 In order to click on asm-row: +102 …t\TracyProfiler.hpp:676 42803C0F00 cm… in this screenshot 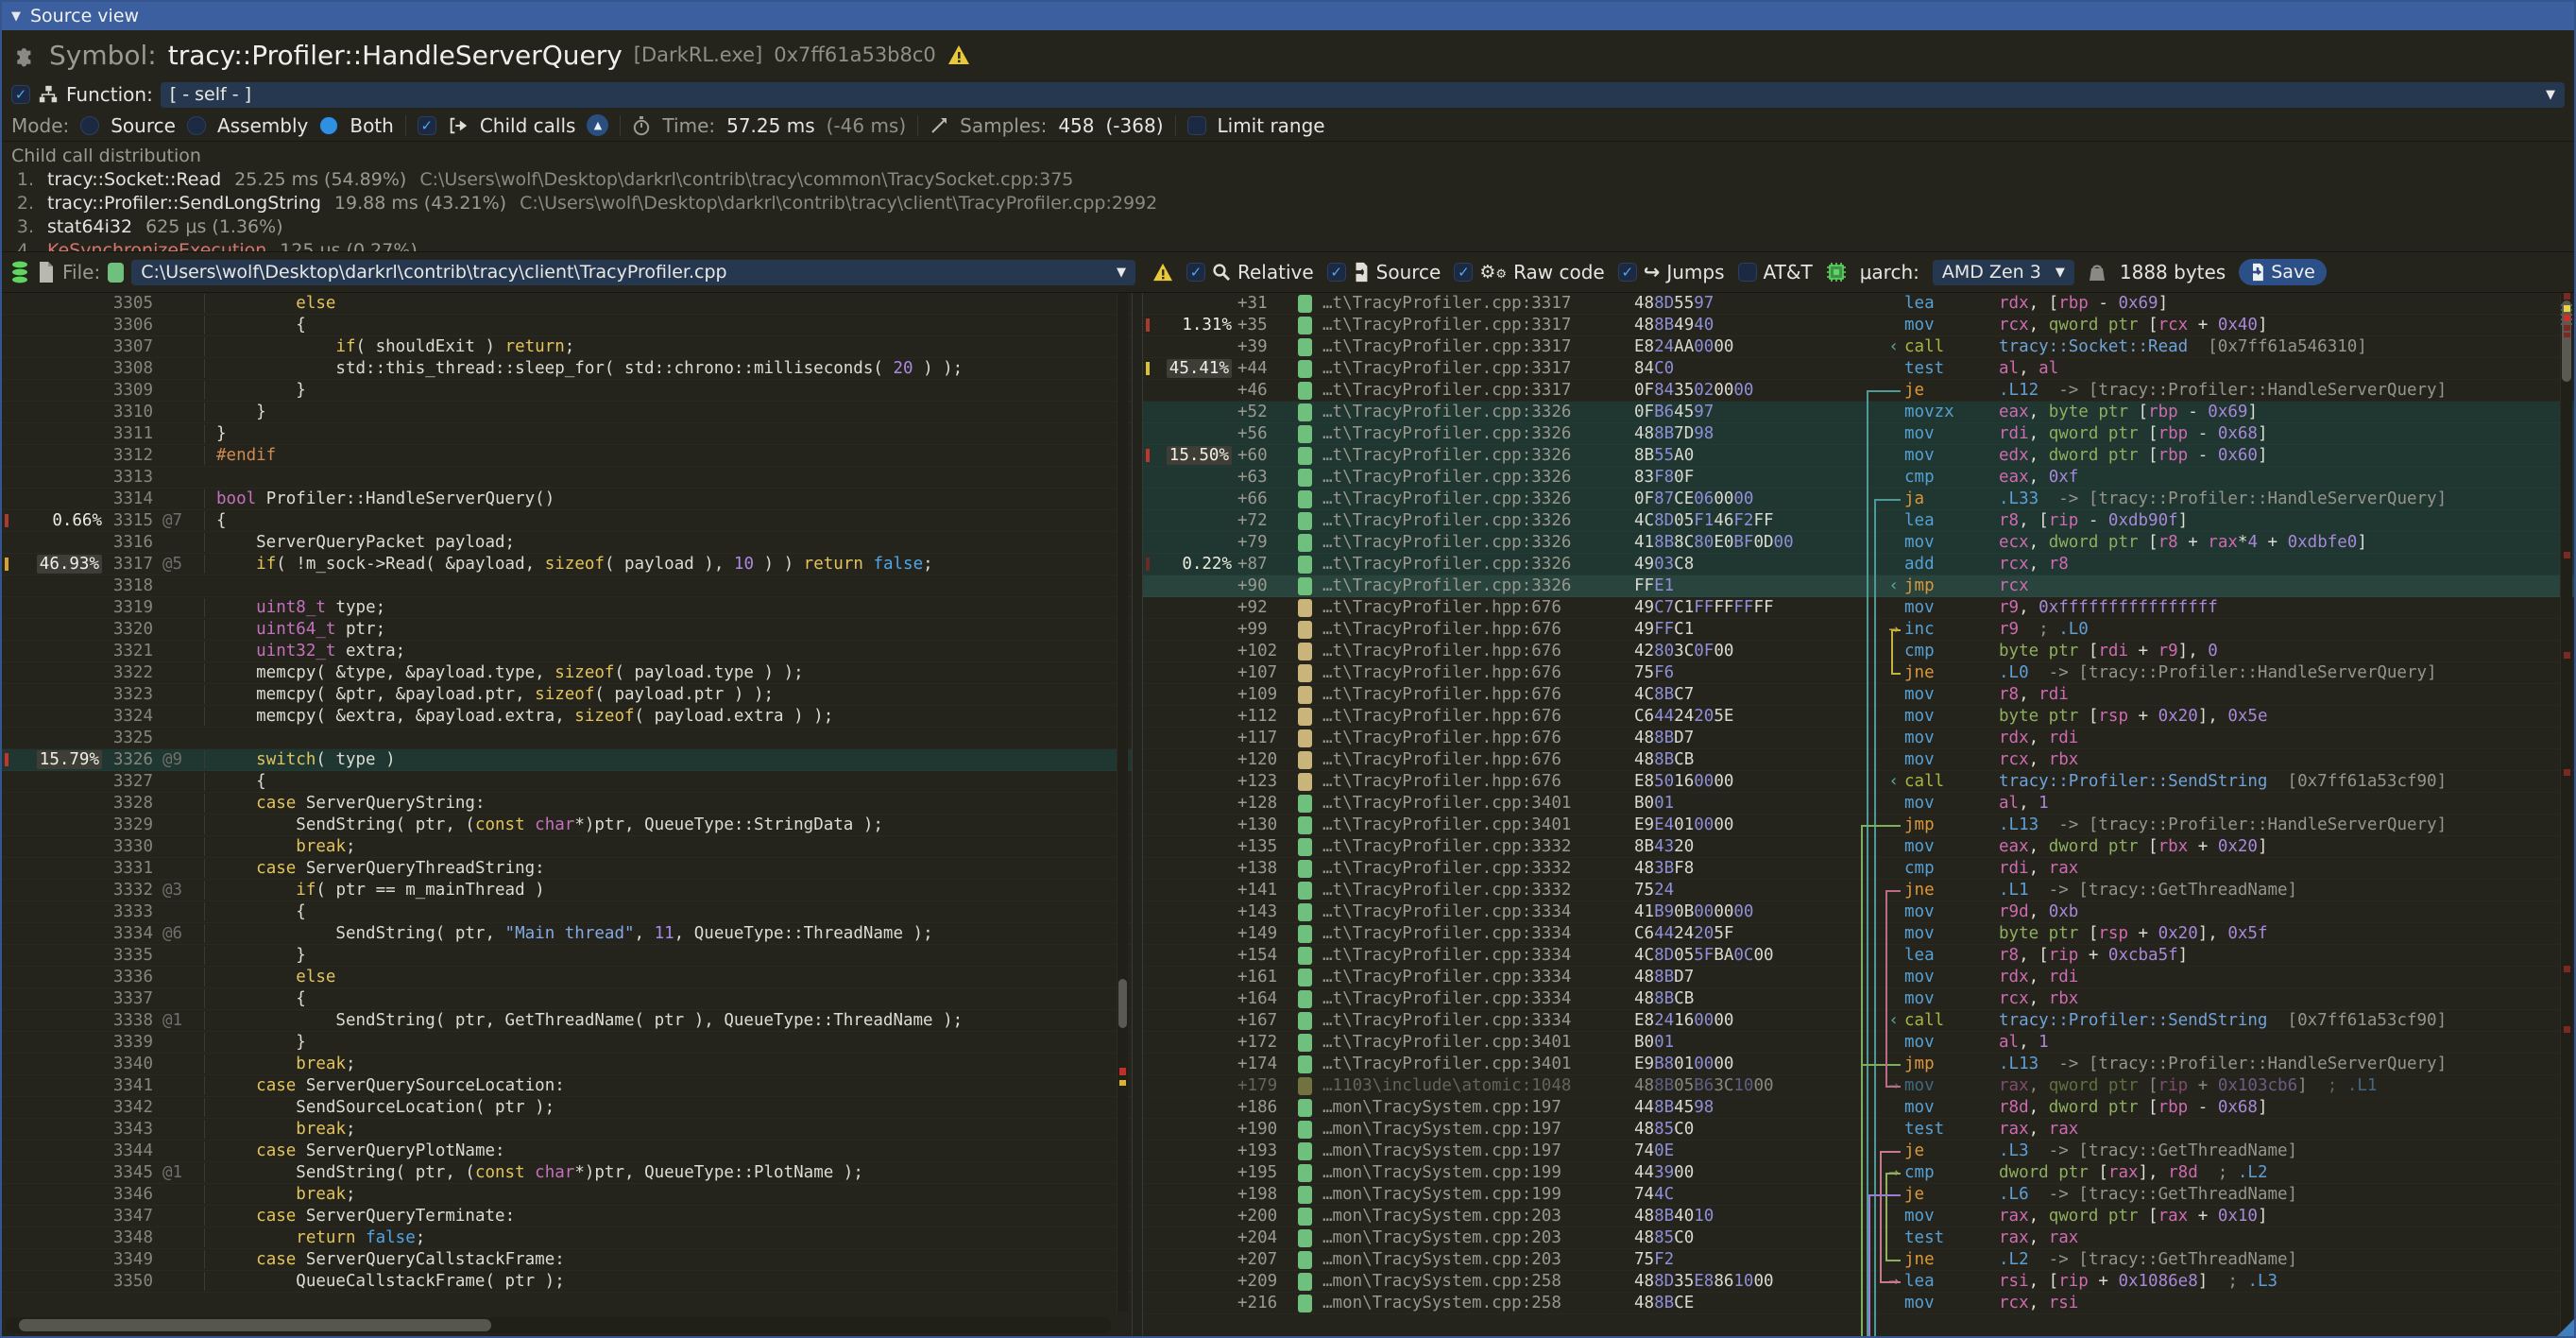, I will do `click(1859, 651)`.